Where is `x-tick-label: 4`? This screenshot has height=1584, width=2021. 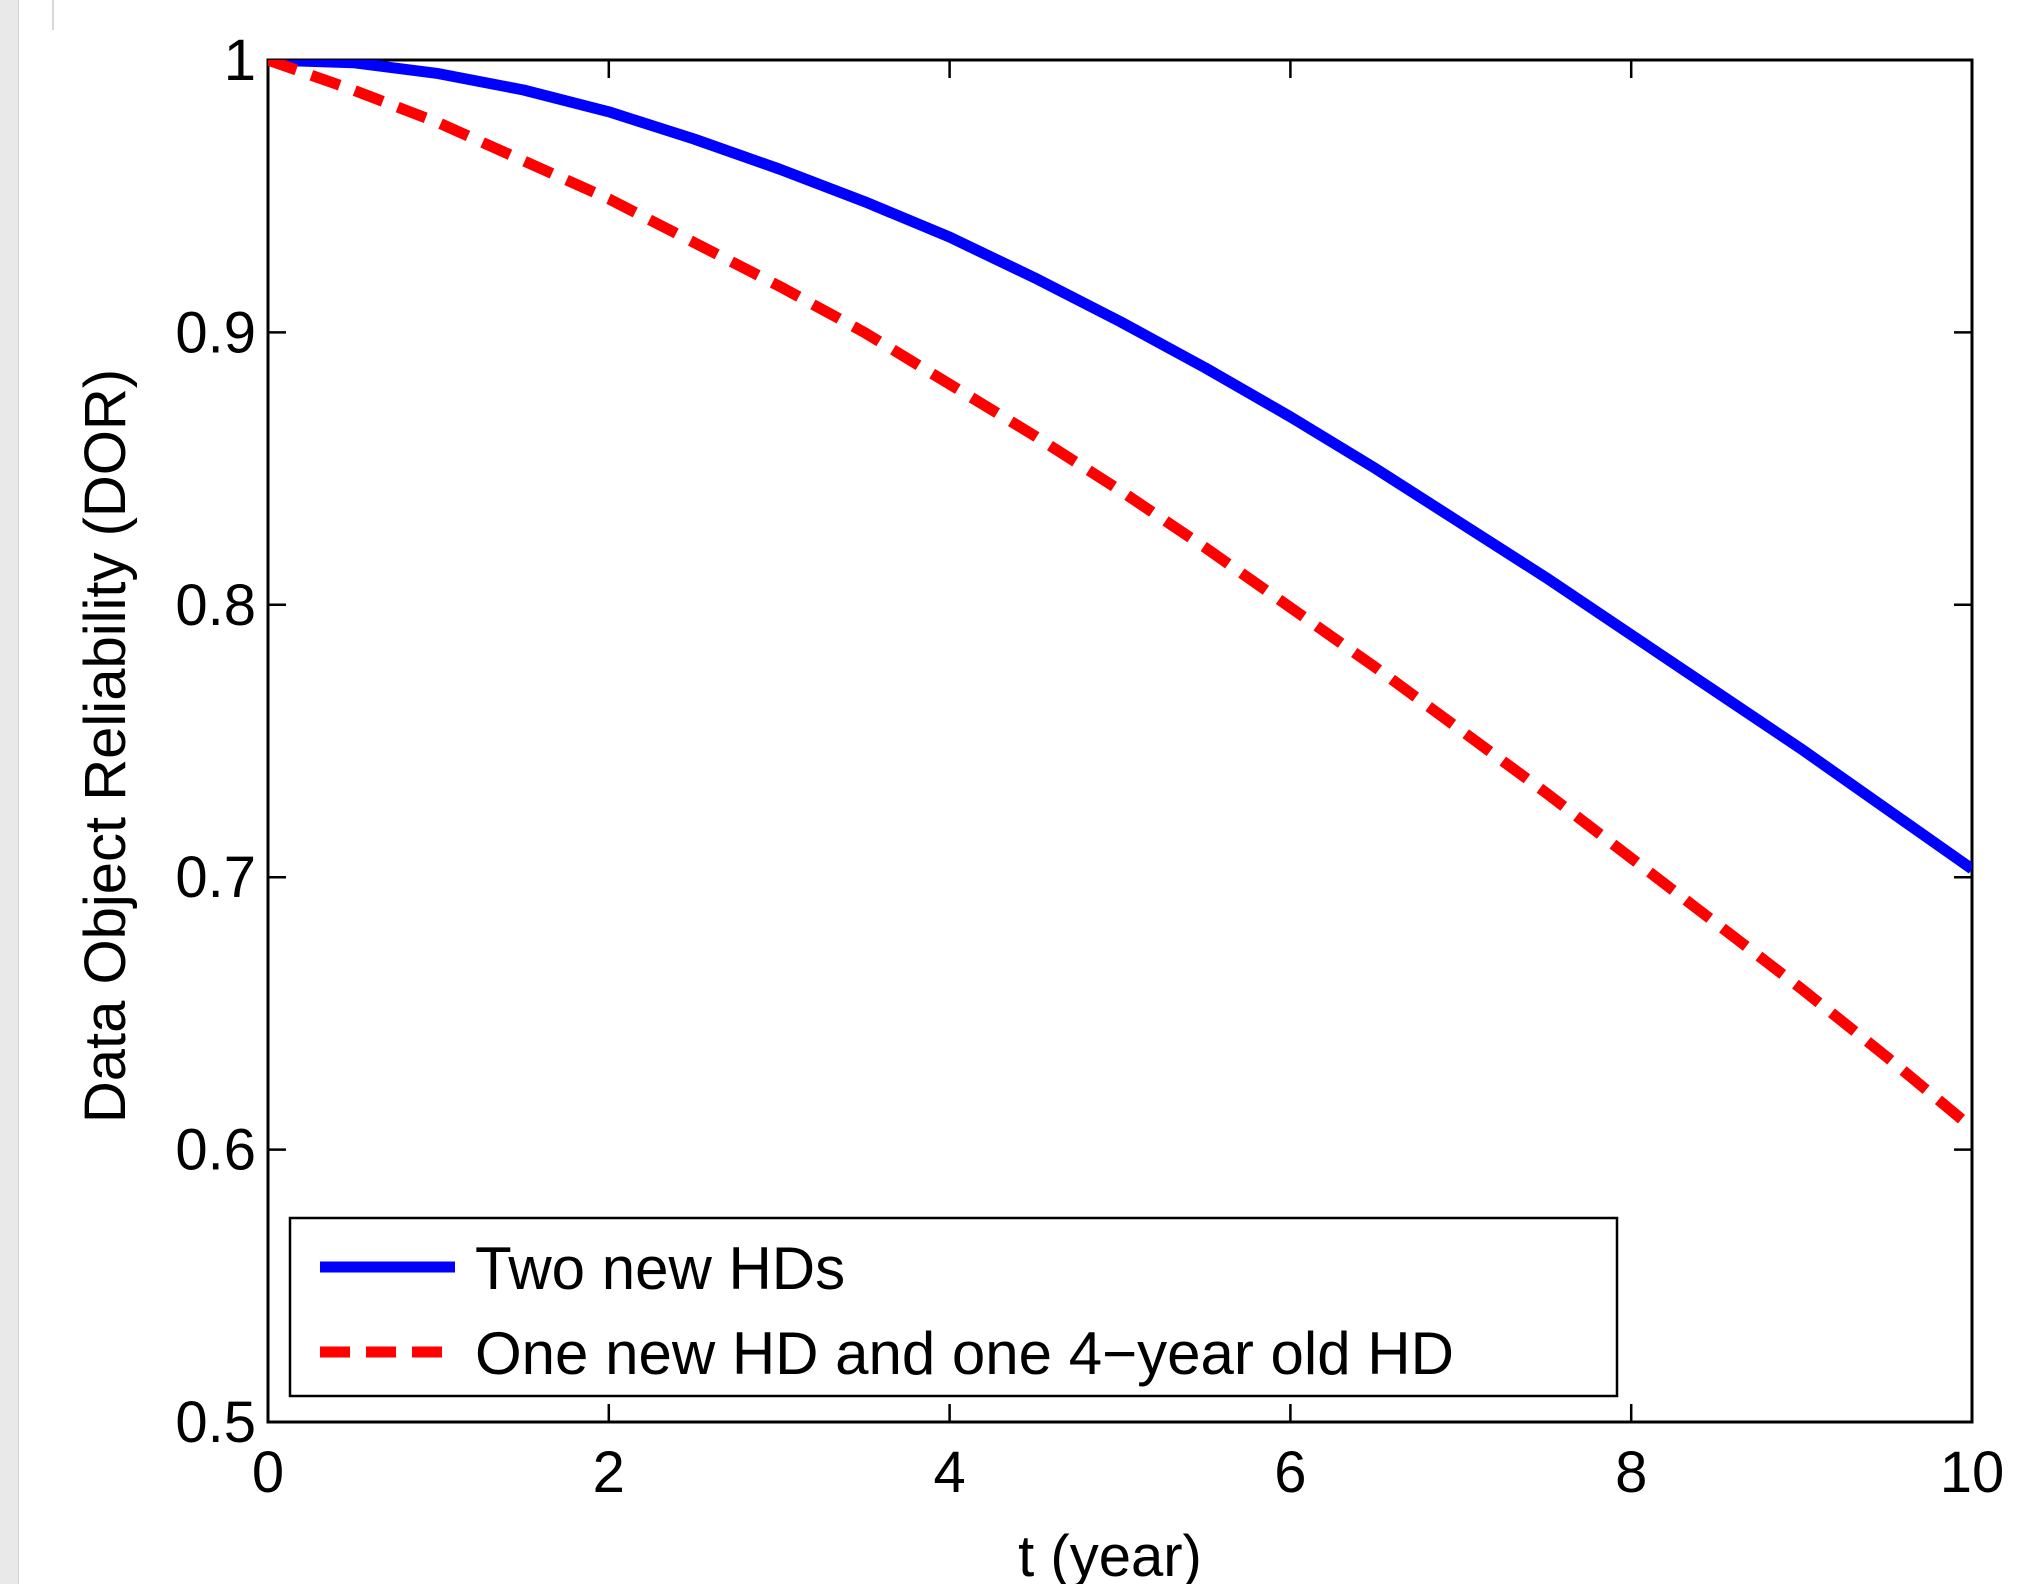 x-tick-label: 4 is located at coordinates (949, 1472).